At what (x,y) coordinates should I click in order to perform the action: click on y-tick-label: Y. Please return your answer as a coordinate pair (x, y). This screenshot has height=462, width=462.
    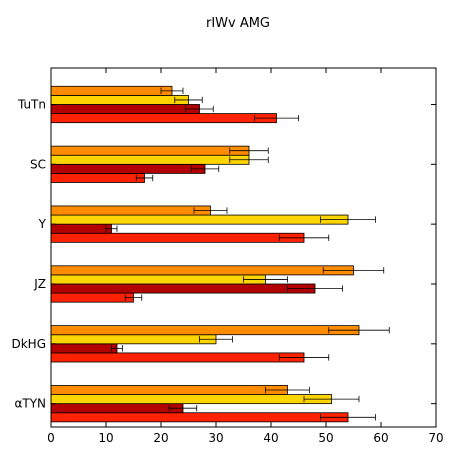
    Looking at the image, I should click on (42, 224).